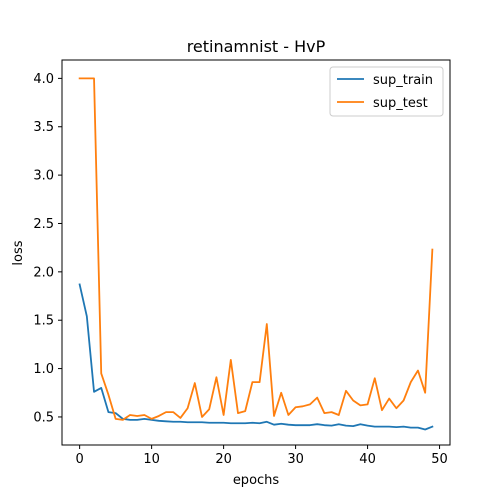  Describe the element at coordinates (43, 272) in the screenshot. I see `y-tick-label: 2.0` at that location.